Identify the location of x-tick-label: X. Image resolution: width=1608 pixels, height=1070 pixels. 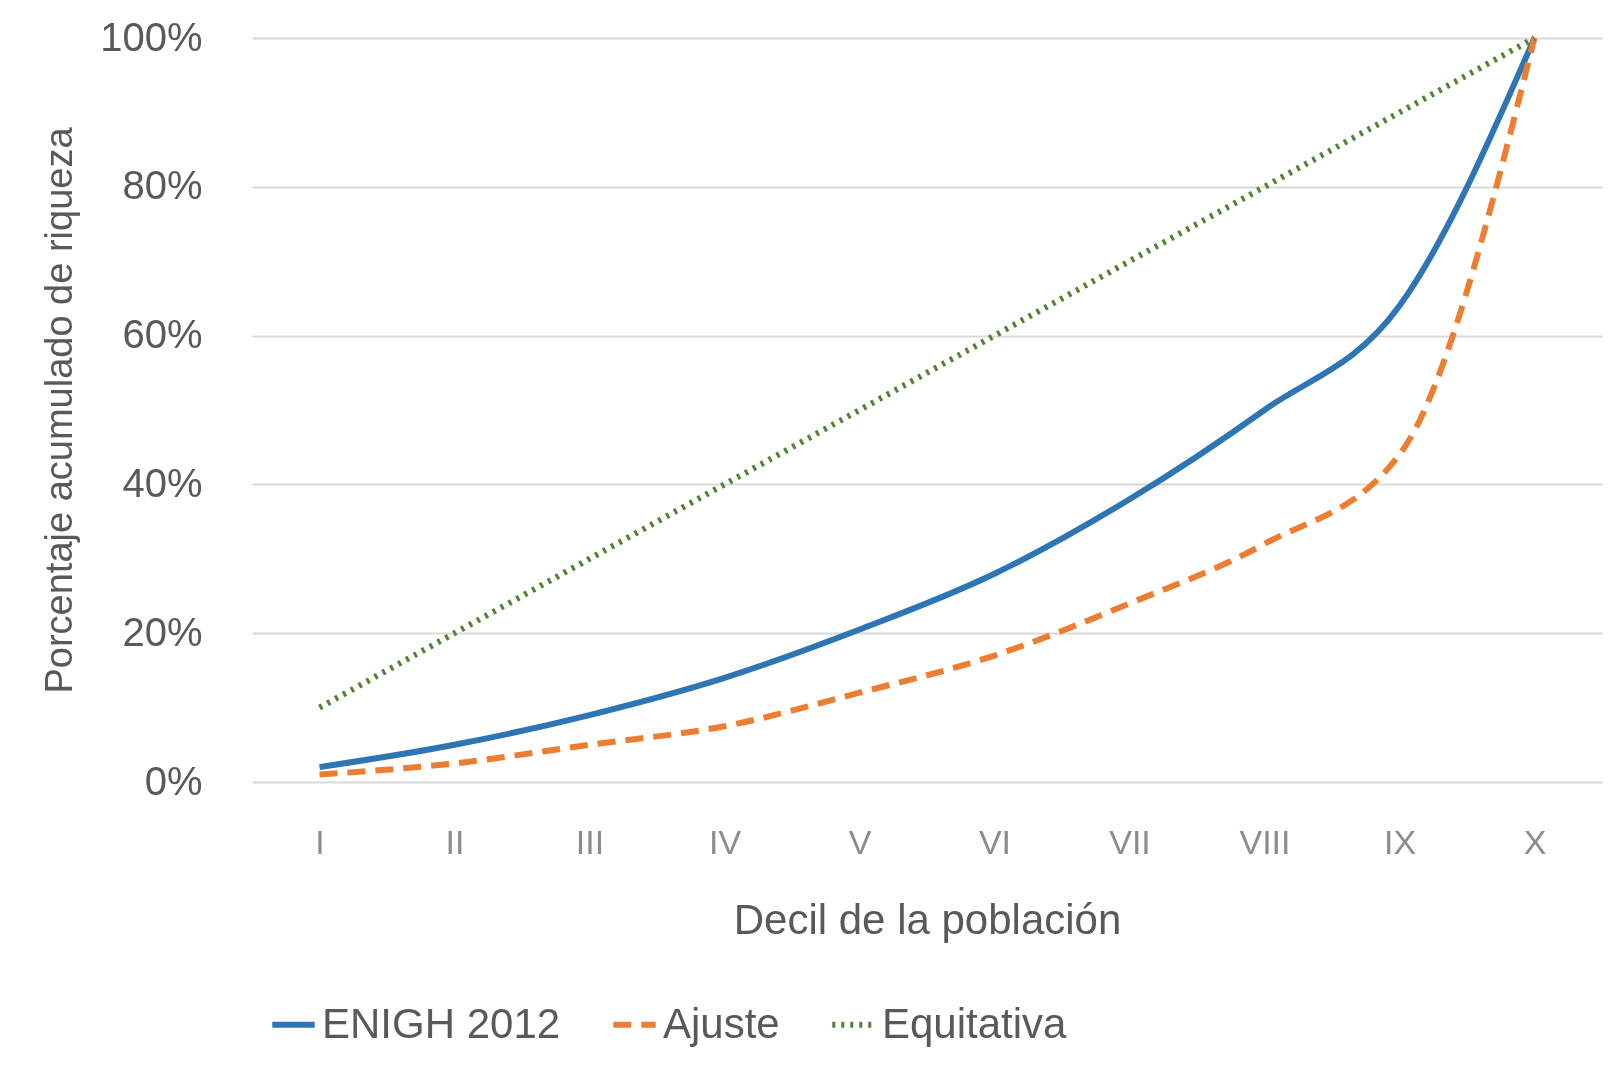
(1535, 841).